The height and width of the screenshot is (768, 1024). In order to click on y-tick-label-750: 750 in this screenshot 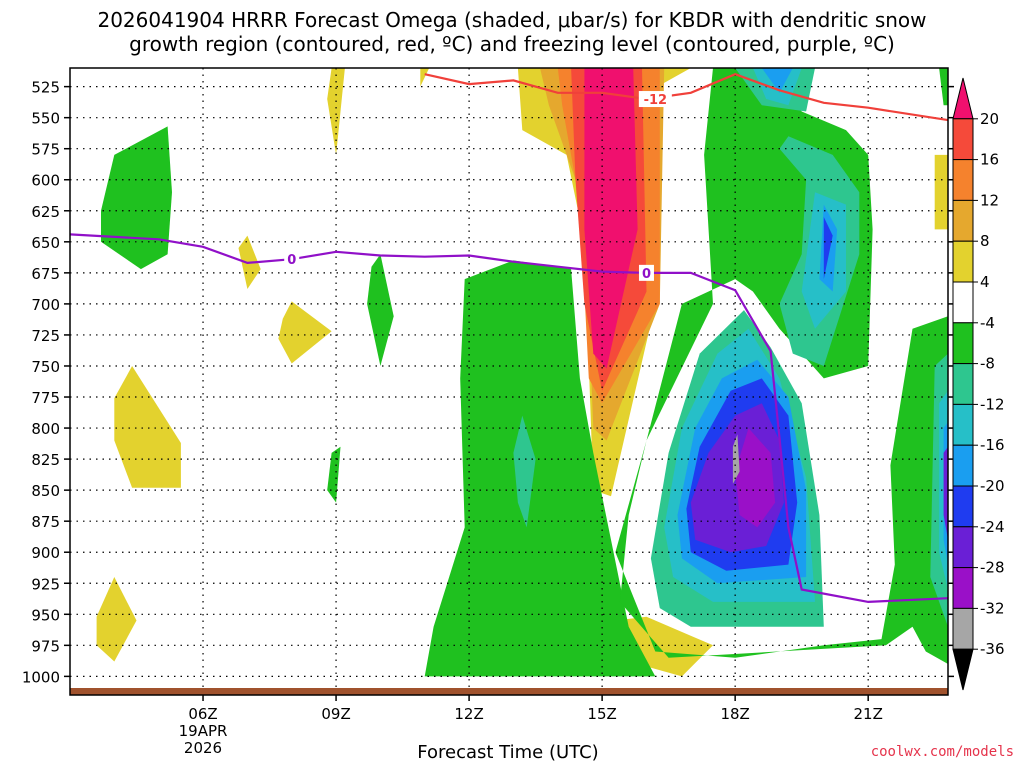, I will do `click(45, 367)`.